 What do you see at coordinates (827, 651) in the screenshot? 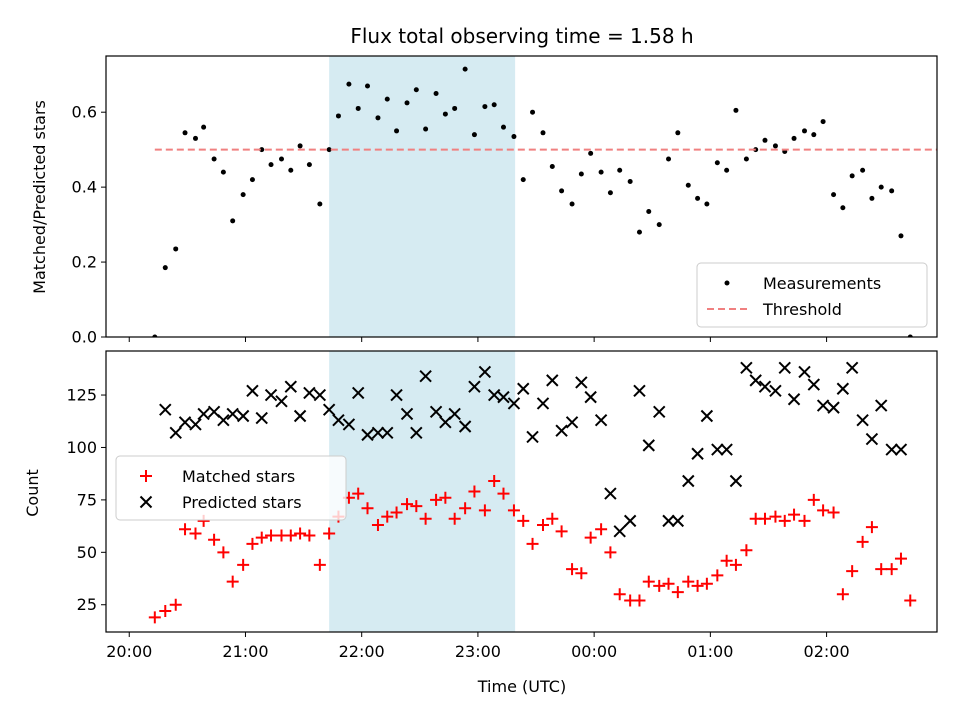
I see `x-tick-label: 02:00` at bounding box center [827, 651].